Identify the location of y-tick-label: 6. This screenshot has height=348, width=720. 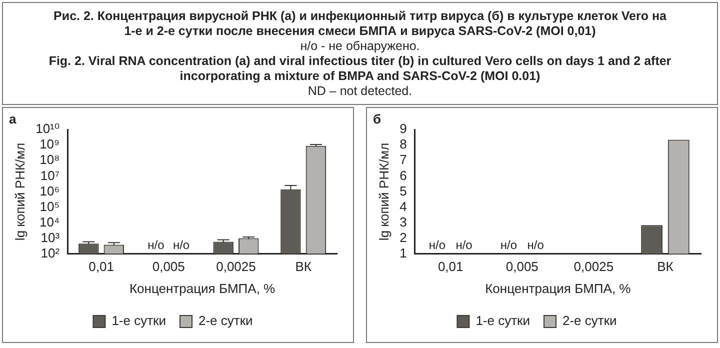
(403, 175).